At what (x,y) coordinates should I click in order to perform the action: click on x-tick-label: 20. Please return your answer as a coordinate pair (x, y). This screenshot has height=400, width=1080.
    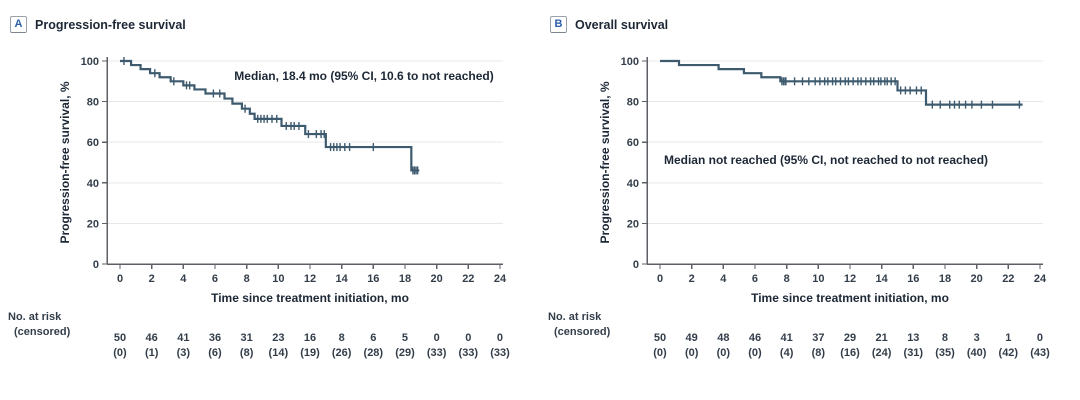
    Looking at the image, I should click on (437, 279).